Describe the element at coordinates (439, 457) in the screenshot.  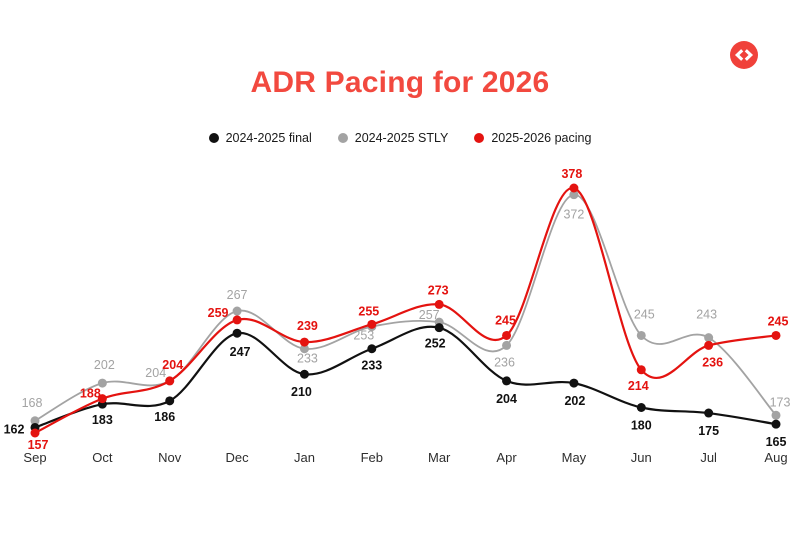
I see `x-axis-label: Mar` at that location.